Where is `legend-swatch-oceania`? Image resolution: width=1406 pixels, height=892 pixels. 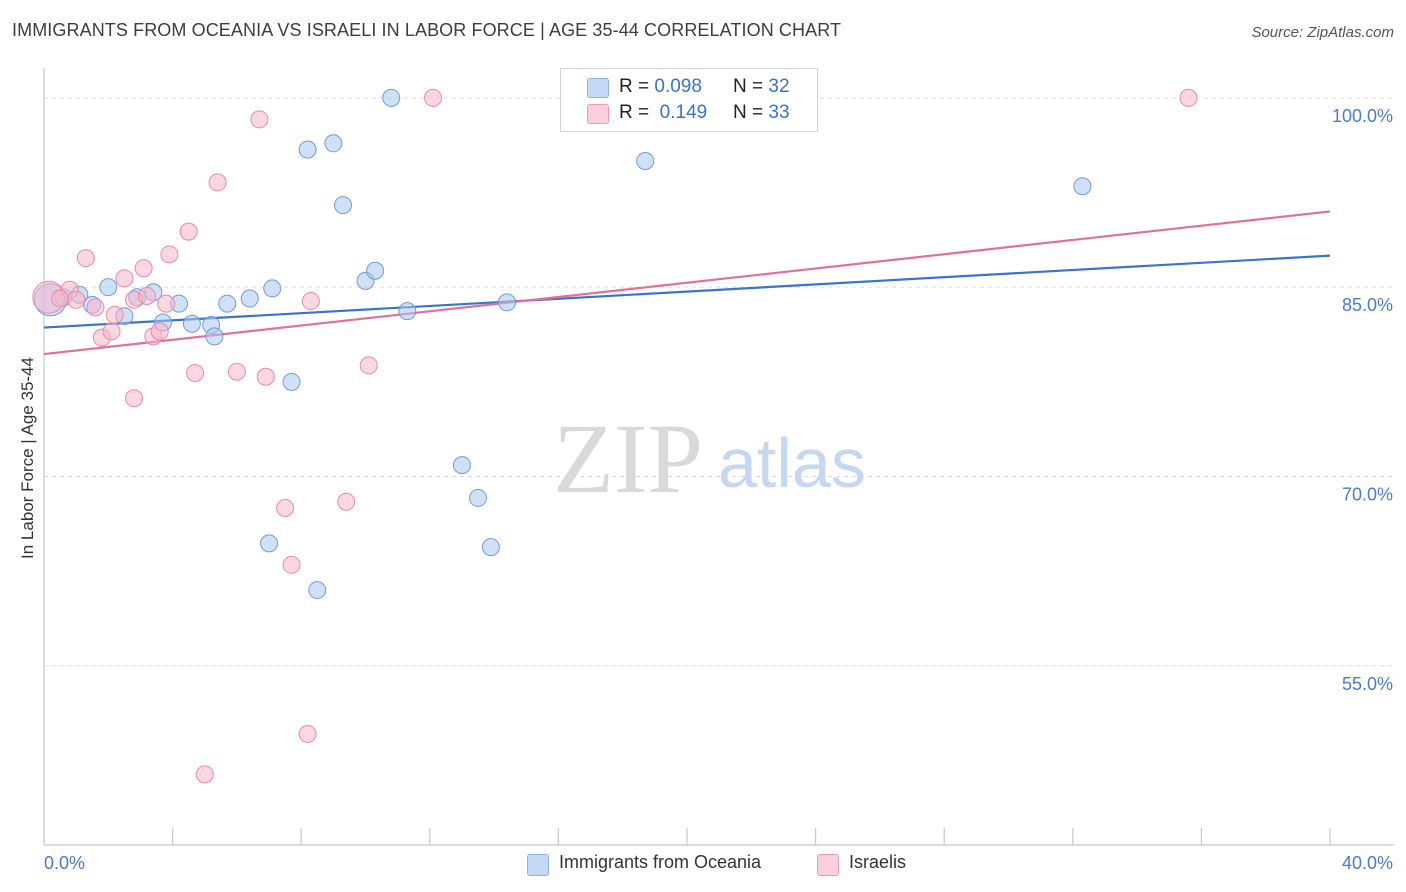 legend-swatch-oceania is located at coordinates (598, 88).